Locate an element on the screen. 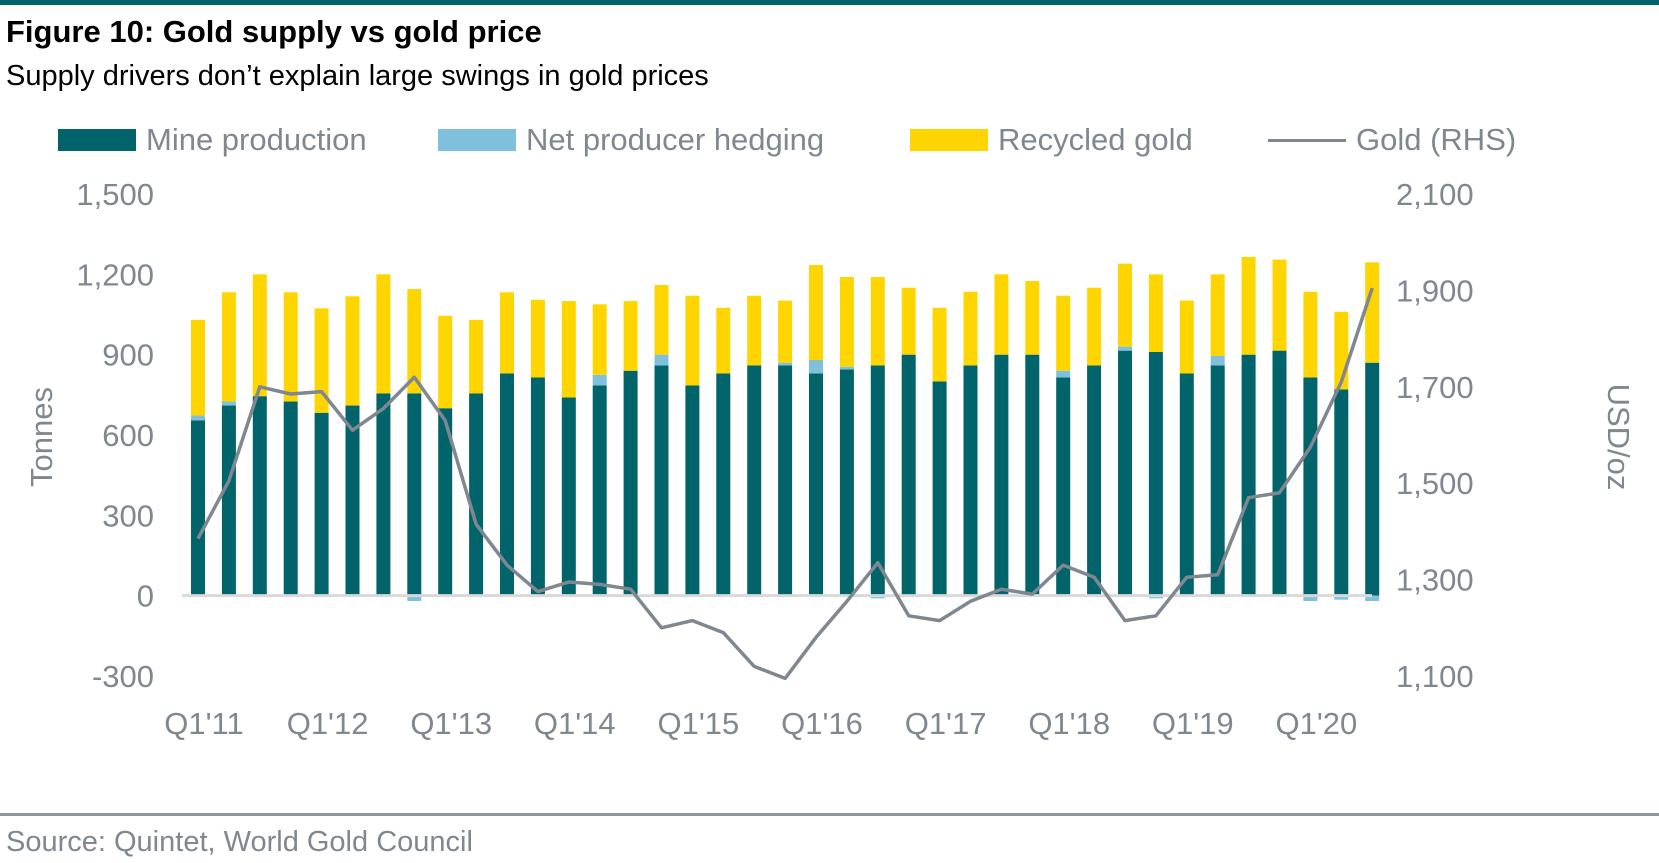  left-tick-label: 600 is located at coordinates (128, 435).